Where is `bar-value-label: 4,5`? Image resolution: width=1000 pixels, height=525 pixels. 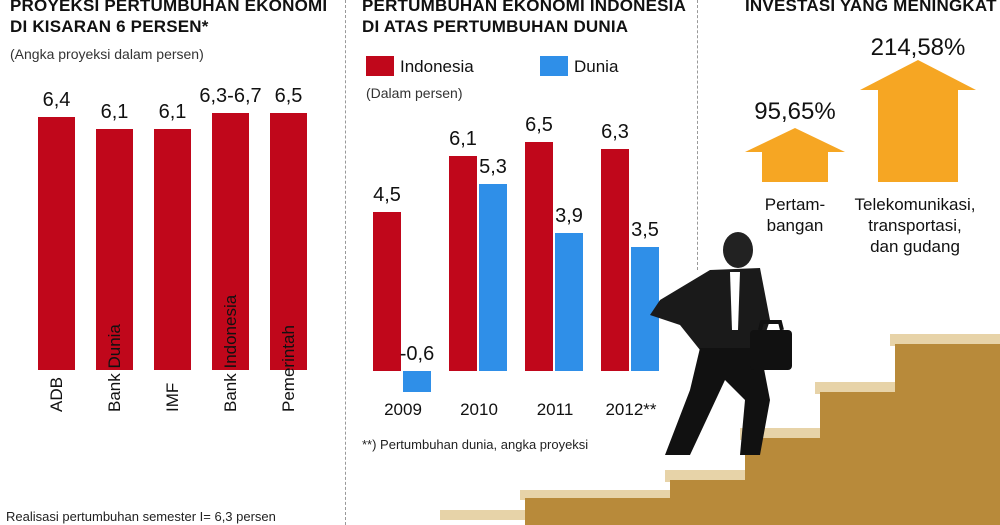
bar-value-label: 4,5 is located at coordinates (387, 195).